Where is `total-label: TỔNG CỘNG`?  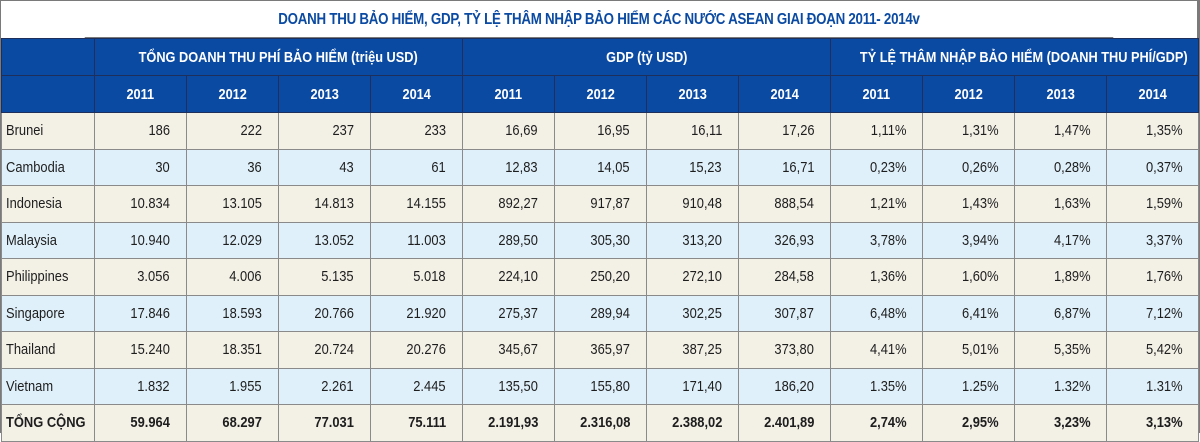 total-label: TỔNG CỘNG is located at coordinates (46, 423).